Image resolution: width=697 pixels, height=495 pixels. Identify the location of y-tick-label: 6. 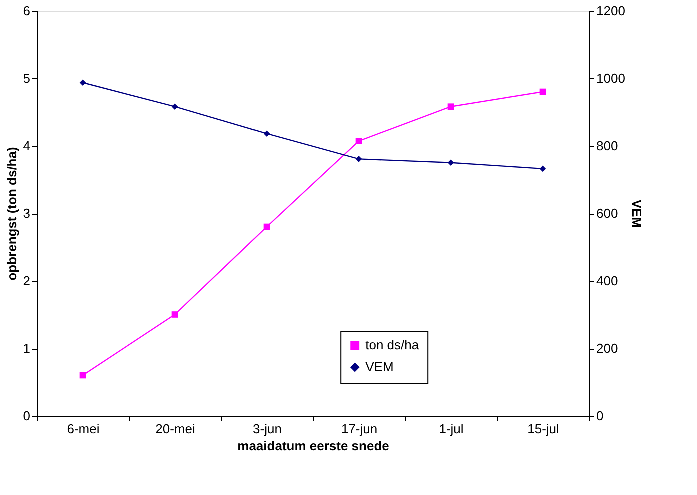
(26, 11).